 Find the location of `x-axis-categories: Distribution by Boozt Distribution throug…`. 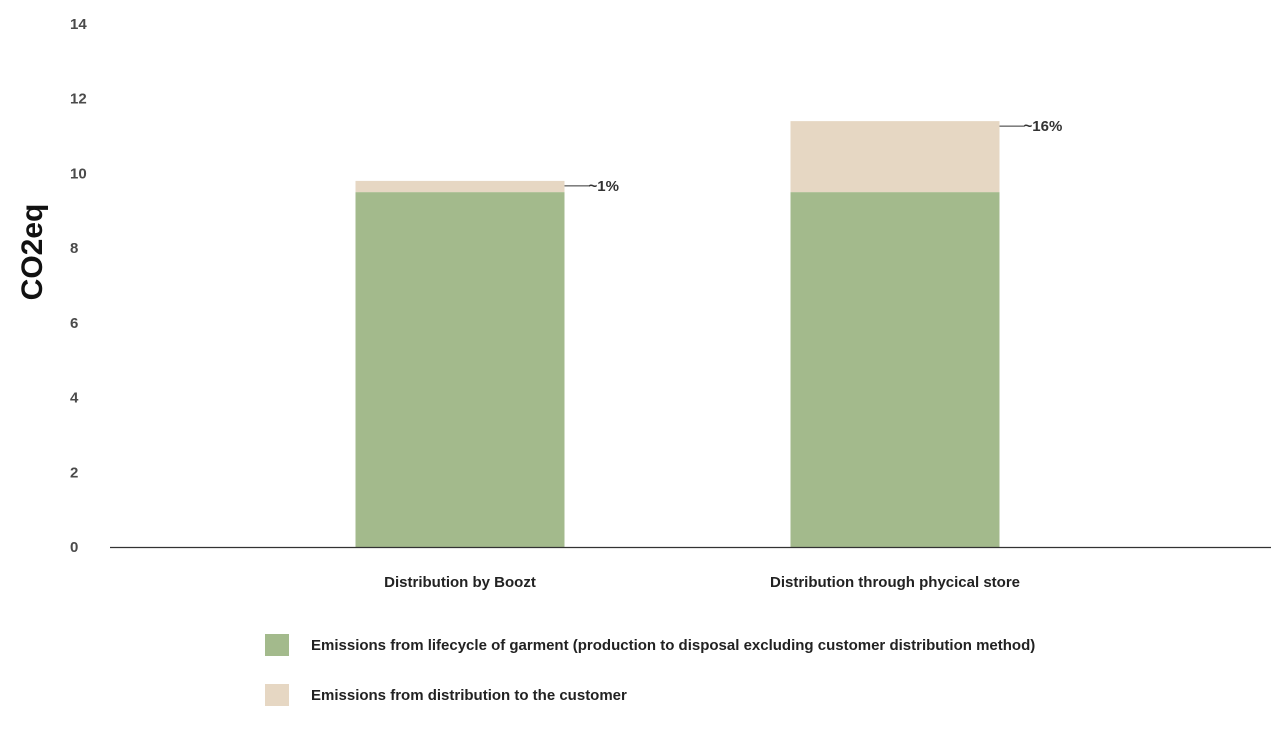

x-axis-categories: Distribution by Boozt Distribution throug… is located at coordinates (702, 582).